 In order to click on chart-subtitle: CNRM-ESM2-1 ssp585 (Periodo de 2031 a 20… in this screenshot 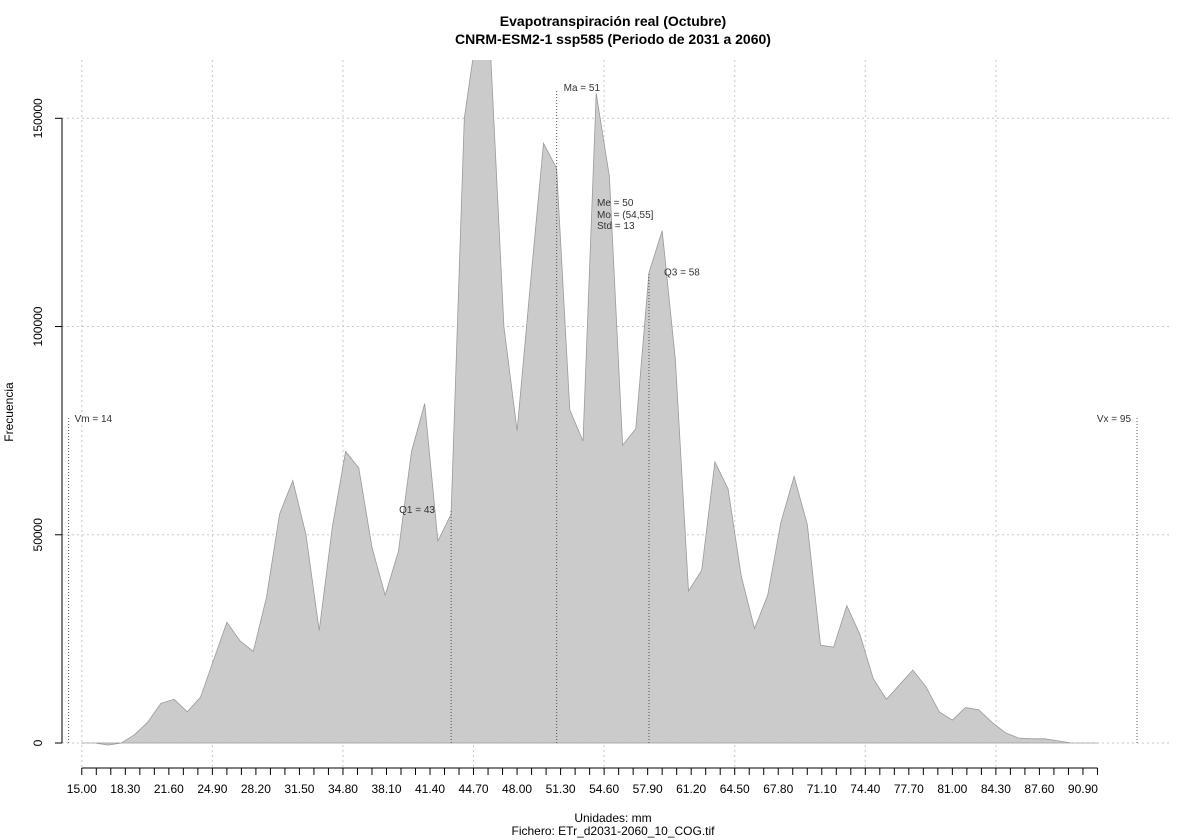, I will do `click(613, 39)`.